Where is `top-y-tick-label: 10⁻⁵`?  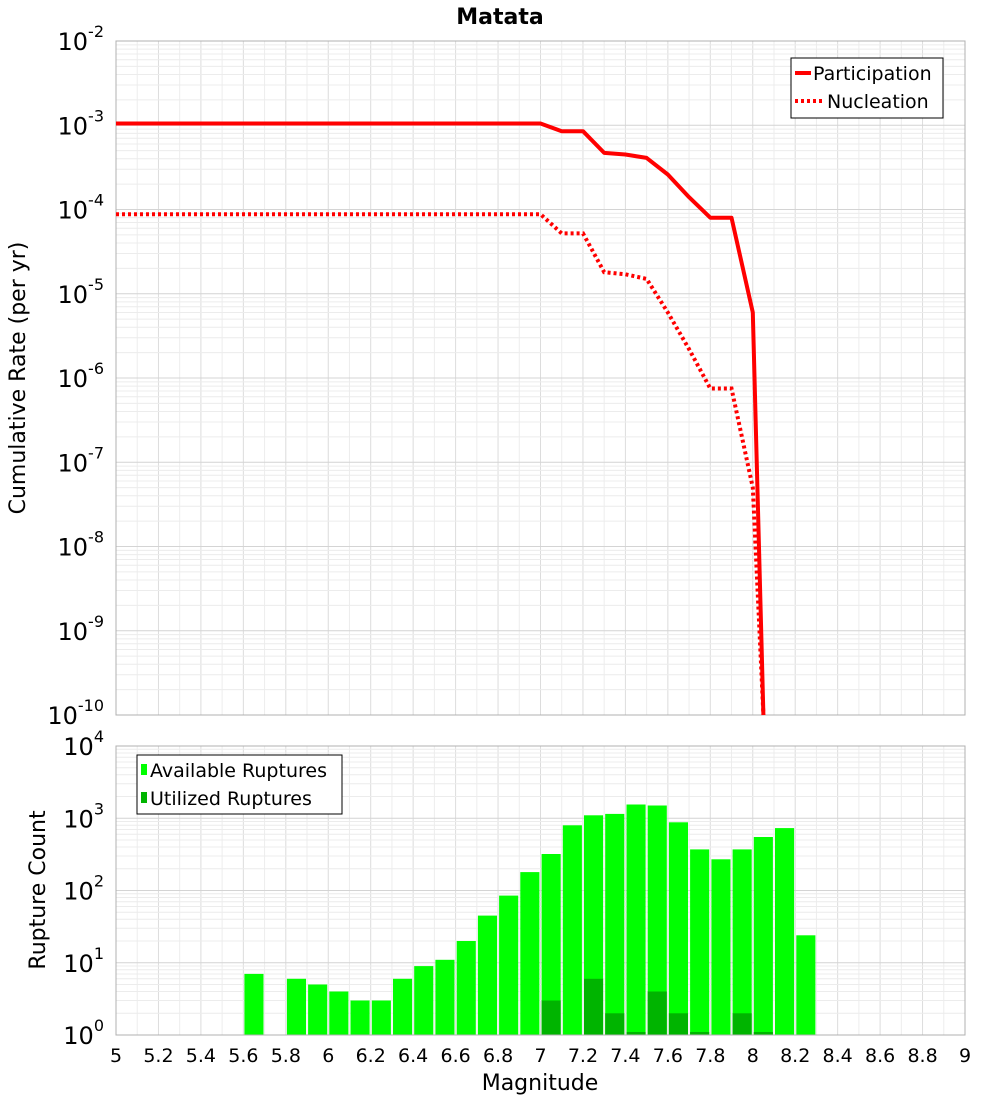 top-y-tick-label: 10⁻⁵ is located at coordinates (81, 292).